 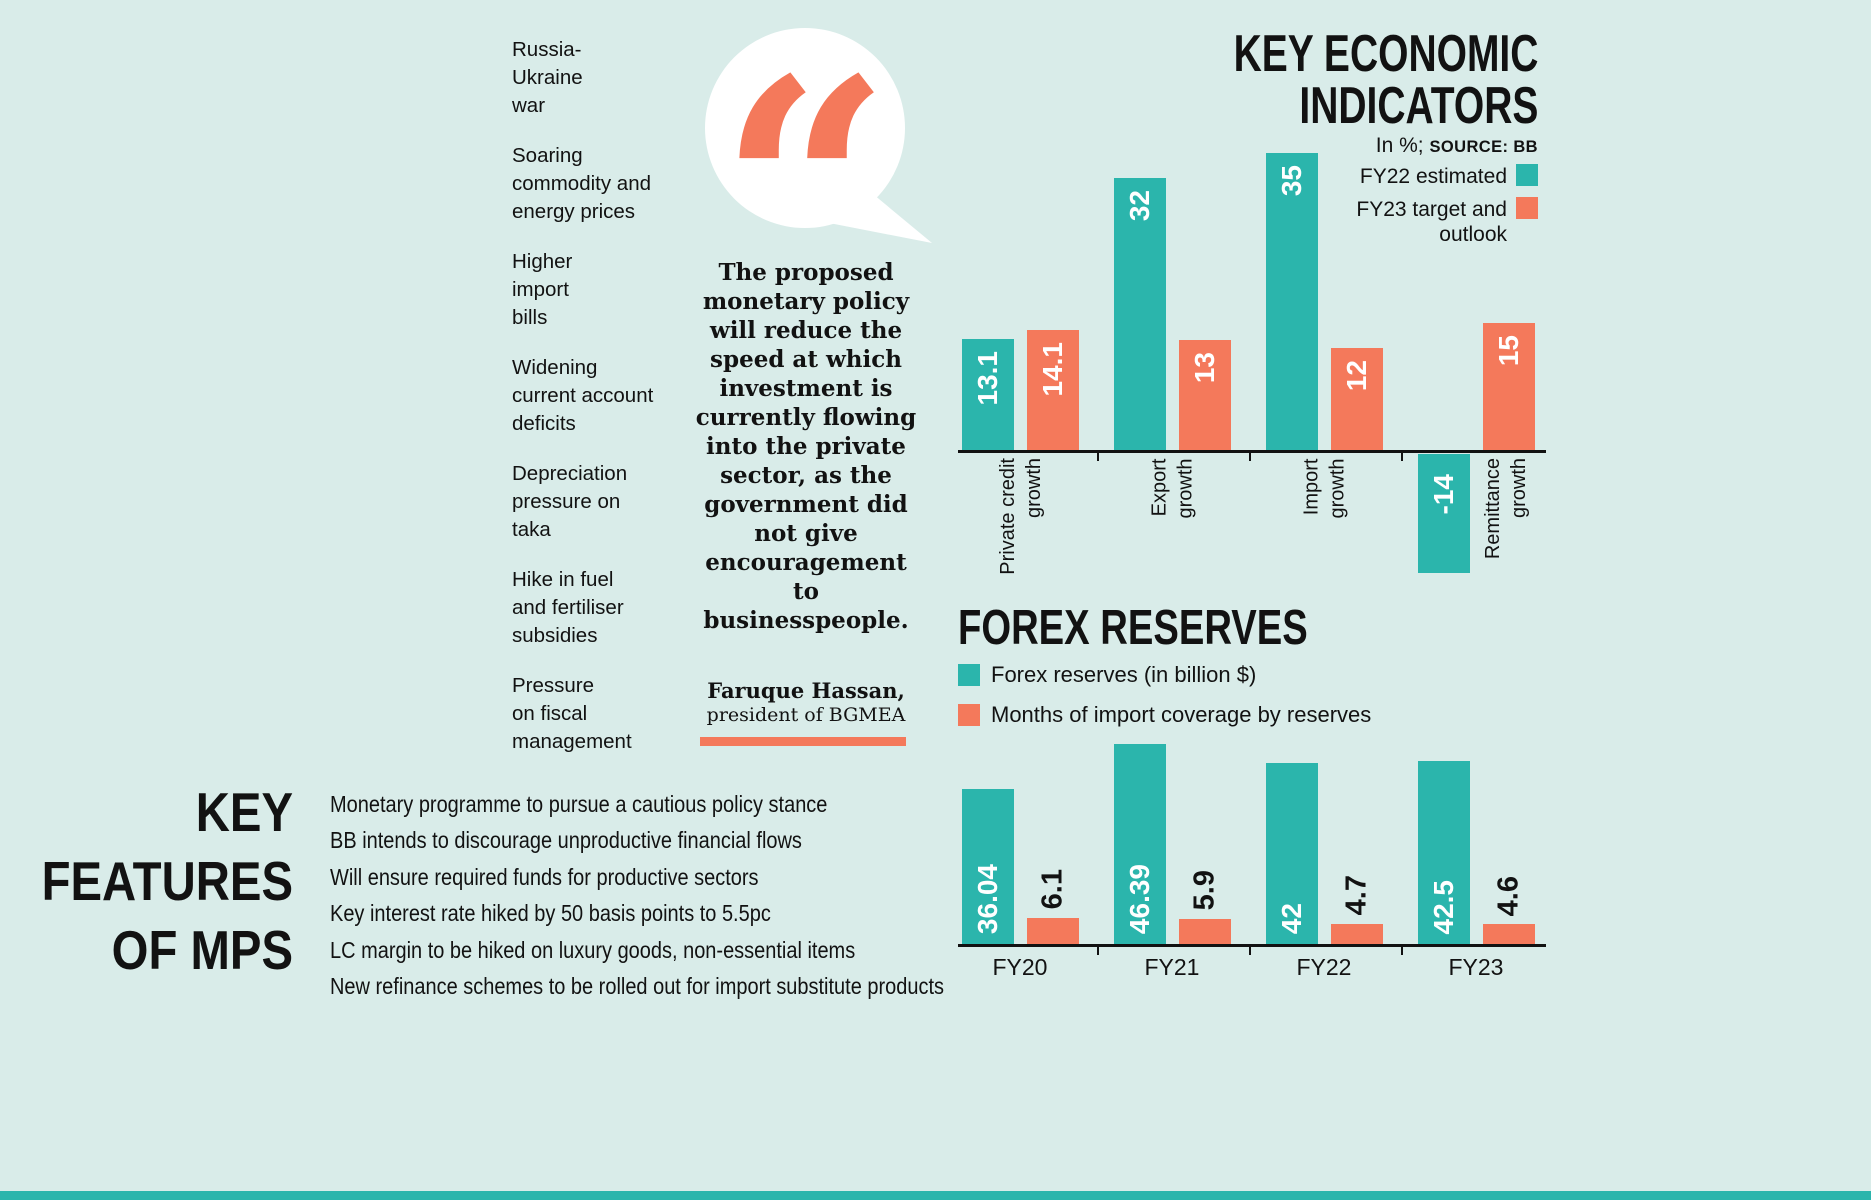 I want to click on bar-value-label: 32, so click(x=1139, y=206).